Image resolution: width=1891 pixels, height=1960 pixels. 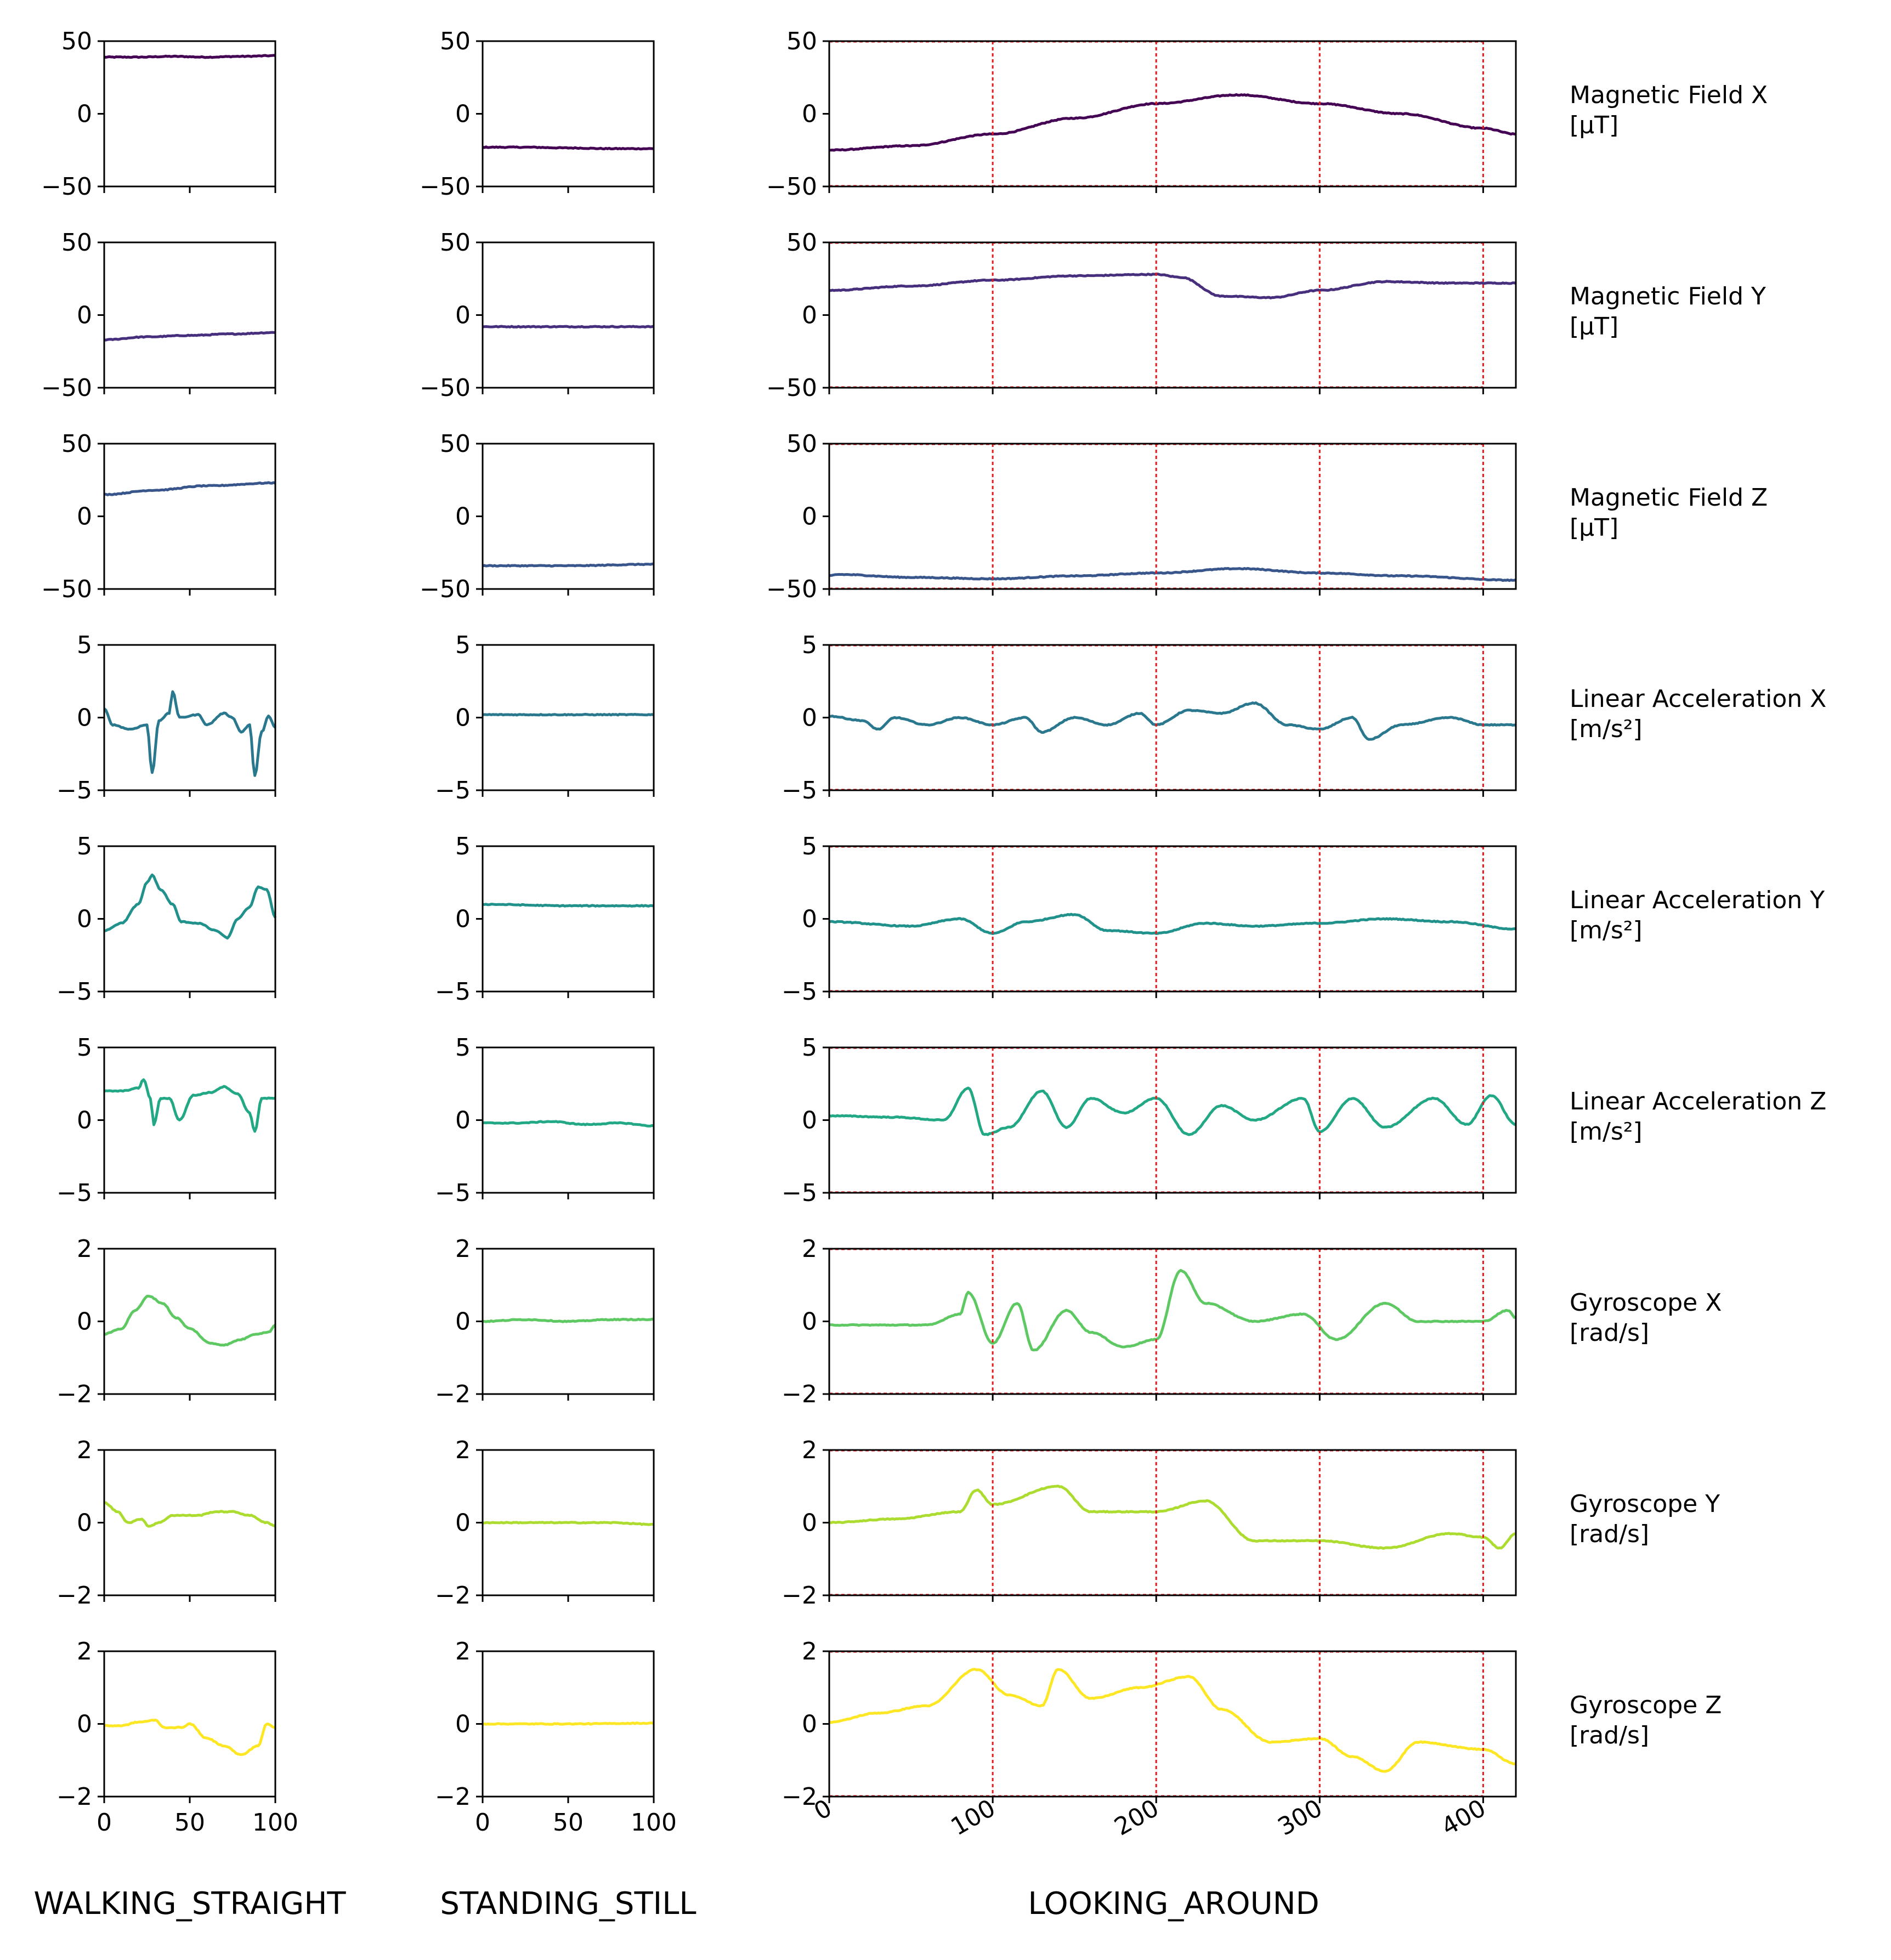 I want to click on row-label: Linear Acceleration Z, so click(x=1698, y=1101).